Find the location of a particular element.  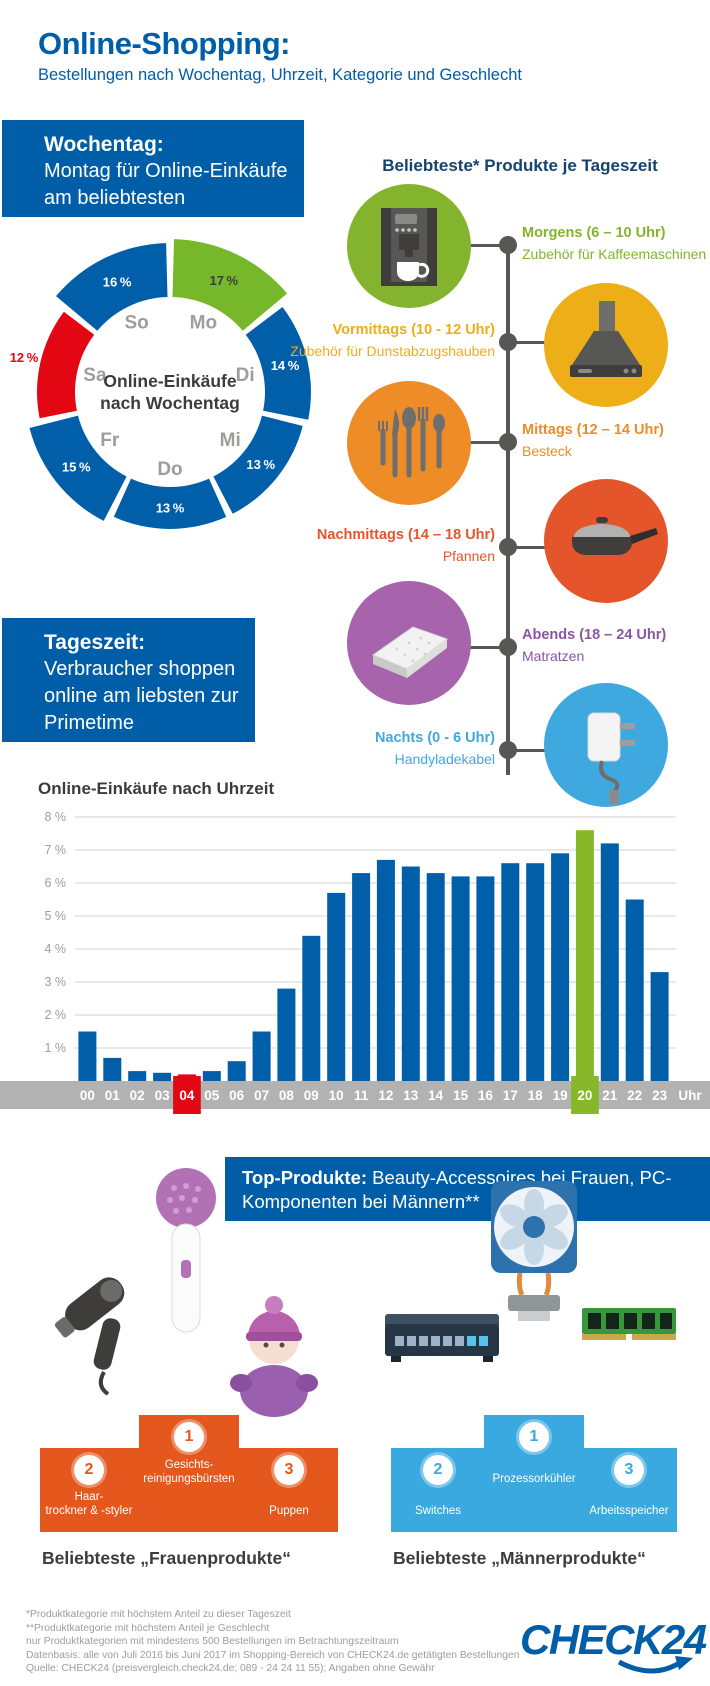

x-tick-label: 18 is located at coordinates (536, 1095).